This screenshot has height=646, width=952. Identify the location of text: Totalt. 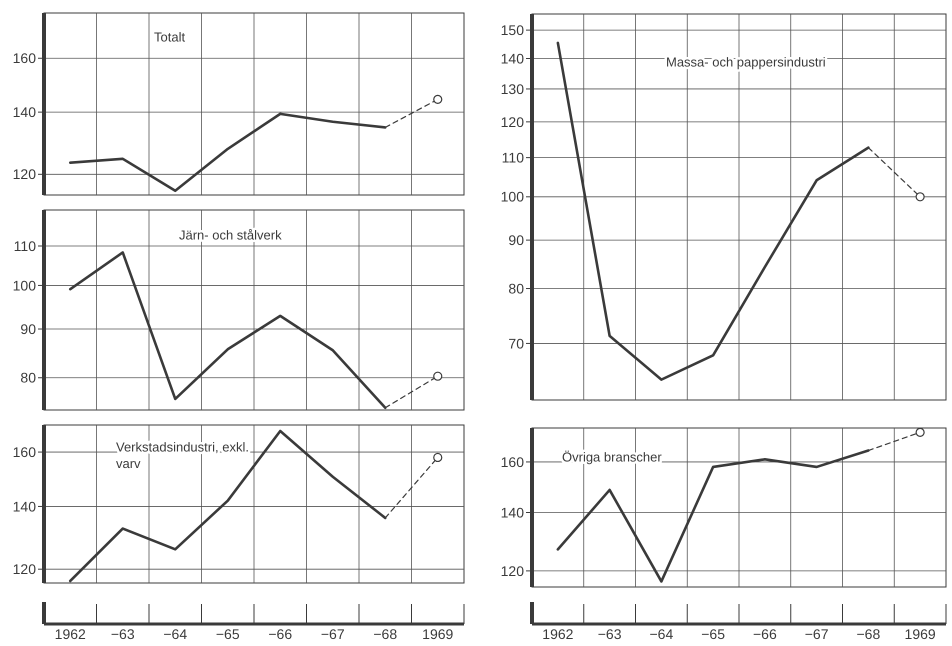
(170, 37).